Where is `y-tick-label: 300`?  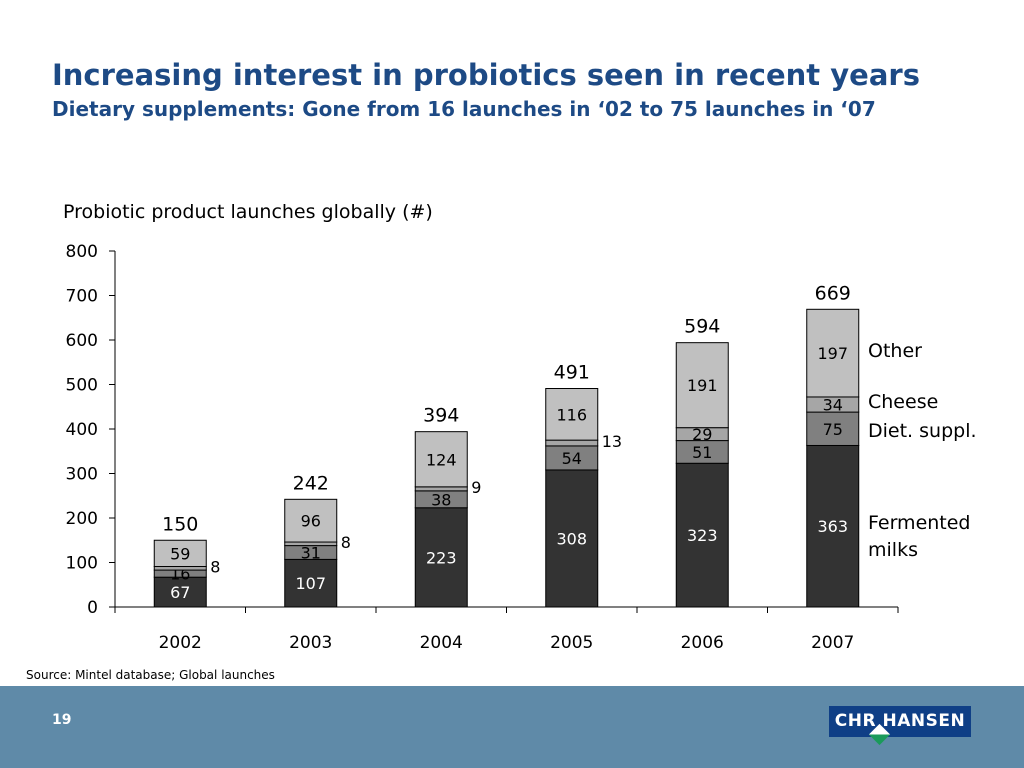
y-tick-label: 300 is located at coordinates (82, 475).